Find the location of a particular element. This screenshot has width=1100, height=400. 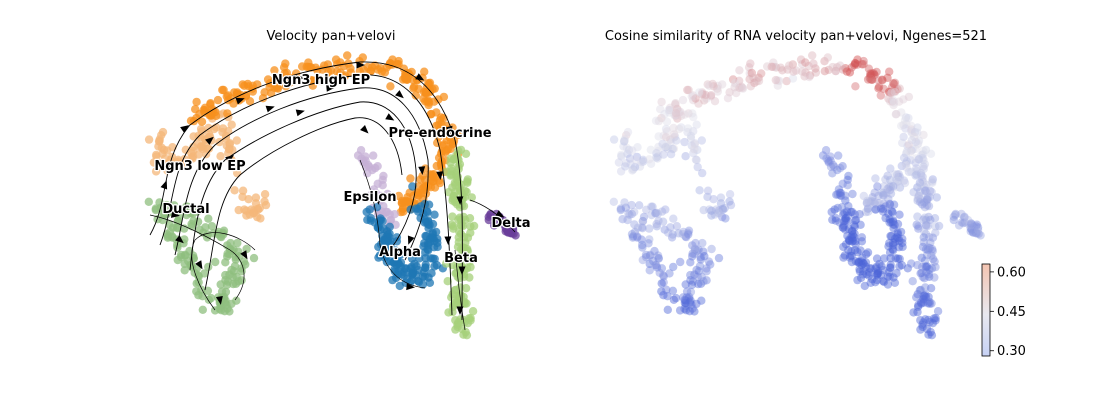

cluster-label: Beta is located at coordinates (461, 258).